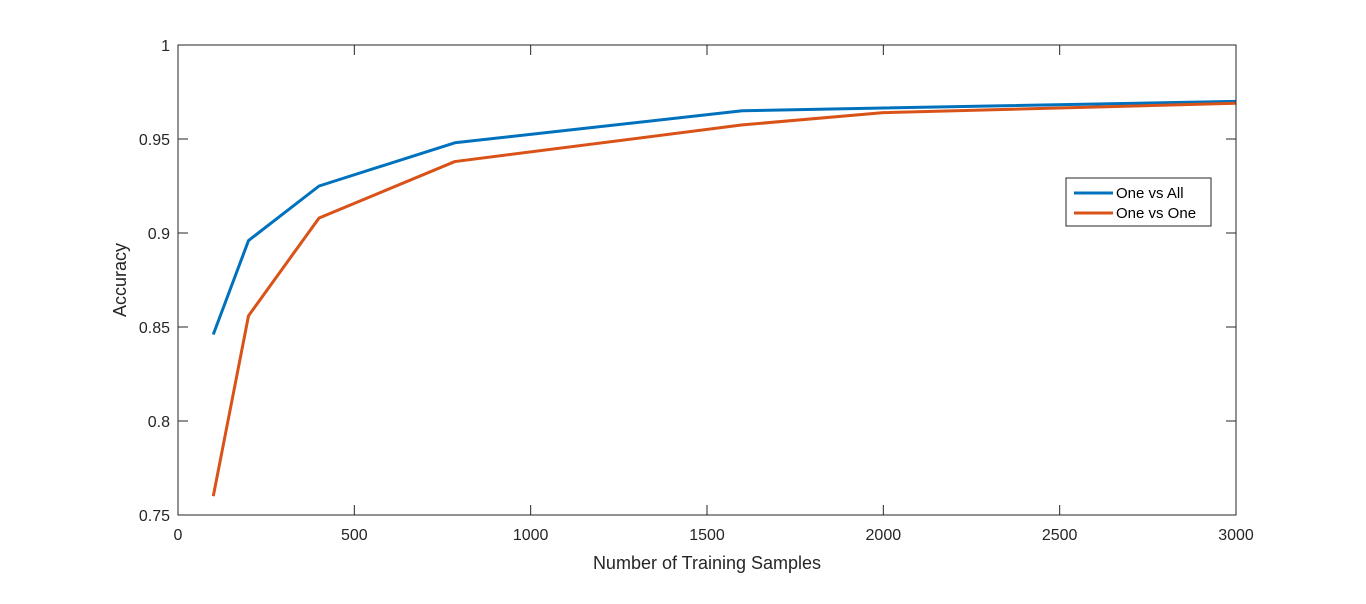 The image size is (1366, 604). What do you see at coordinates (354, 535) in the screenshot?
I see `x-tick-label: 500` at bounding box center [354, 535].